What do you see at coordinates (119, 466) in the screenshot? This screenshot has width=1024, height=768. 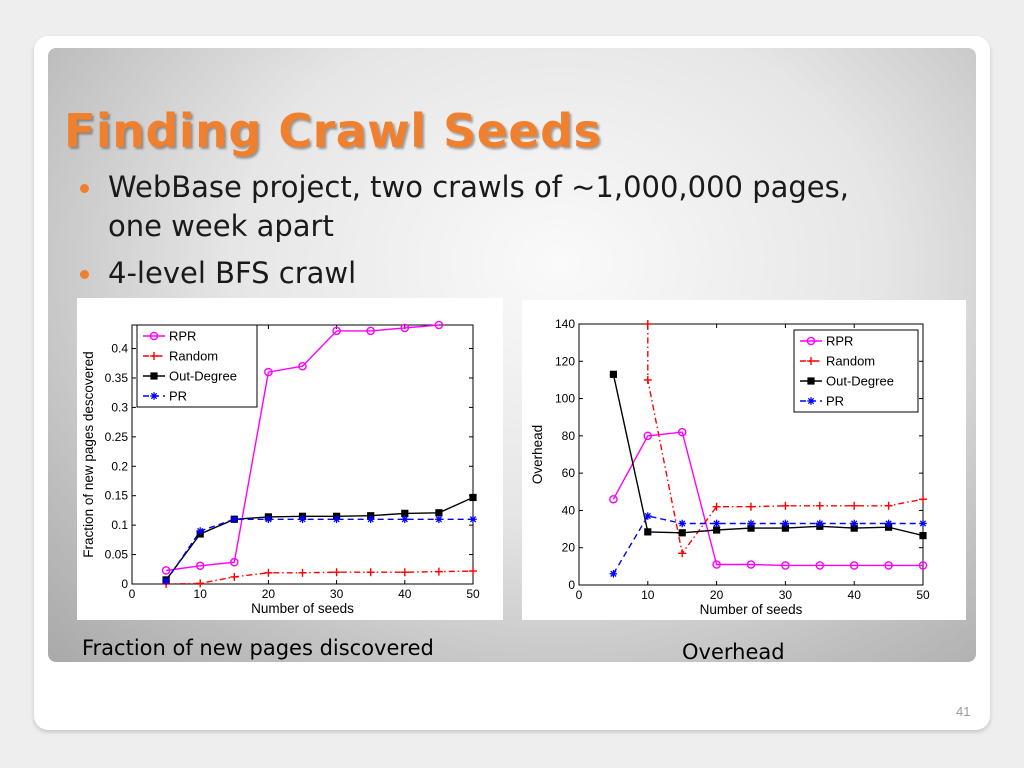 I see `y-tick-label: 0.2` at bounding box center [119, 466].